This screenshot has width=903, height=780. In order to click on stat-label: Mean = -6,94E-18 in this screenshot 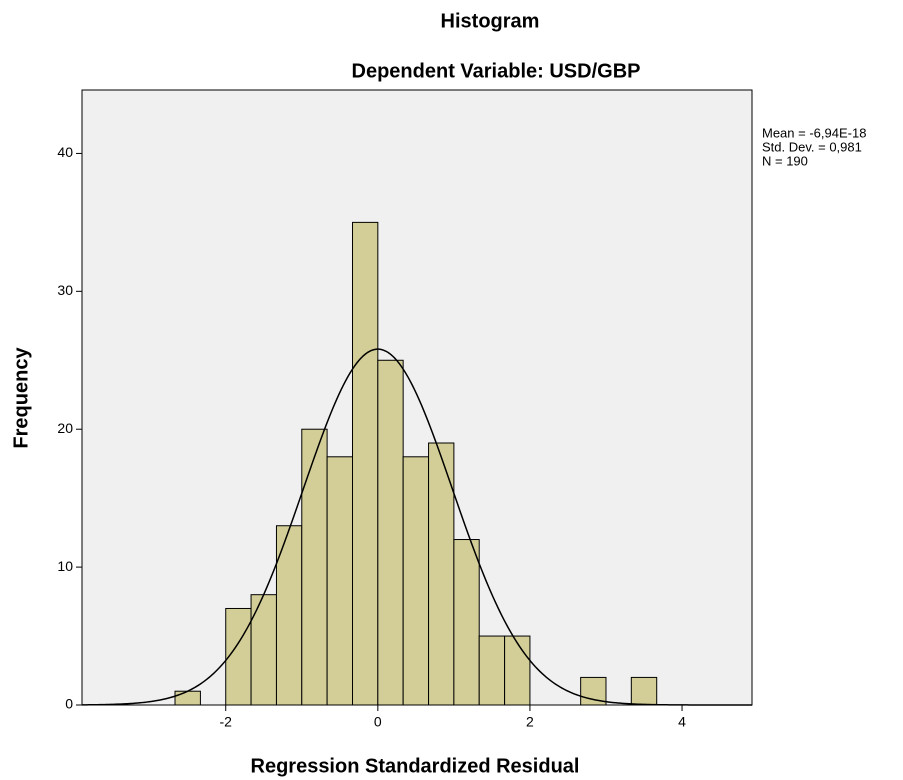, I will do `click(814, 132)`.